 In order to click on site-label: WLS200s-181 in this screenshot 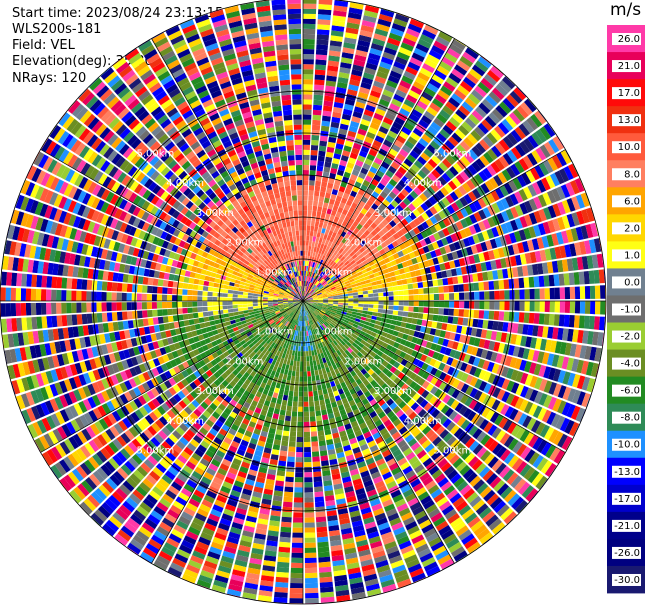, I will do `click(57, 29)`.